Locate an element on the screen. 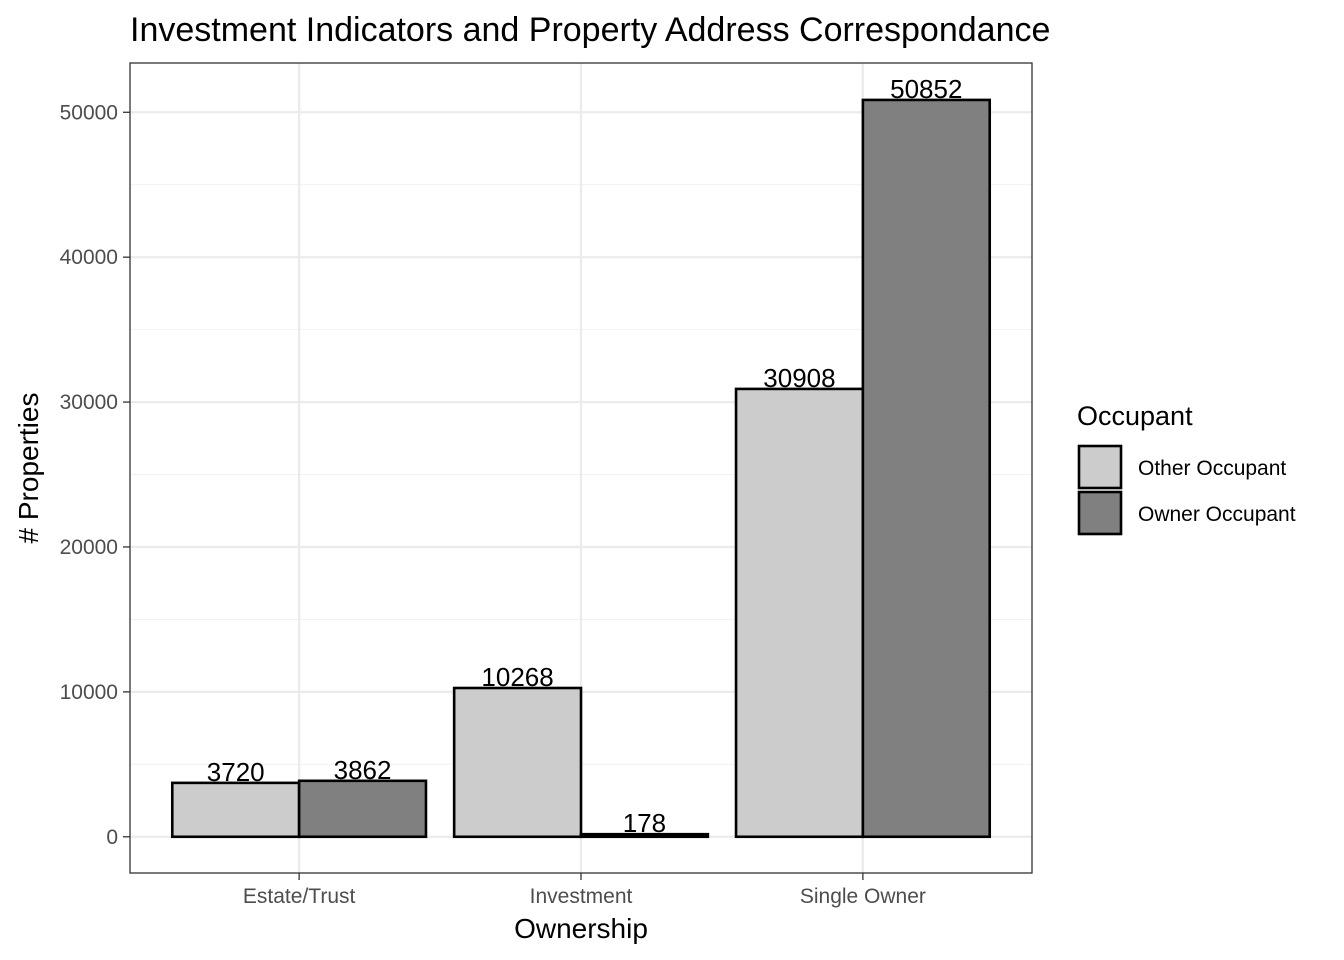 The height and width of the screenshot is (960, 1344). y-axis: 0 10000 20000 30000 40000 50000 is located at coordinates (95, 475).